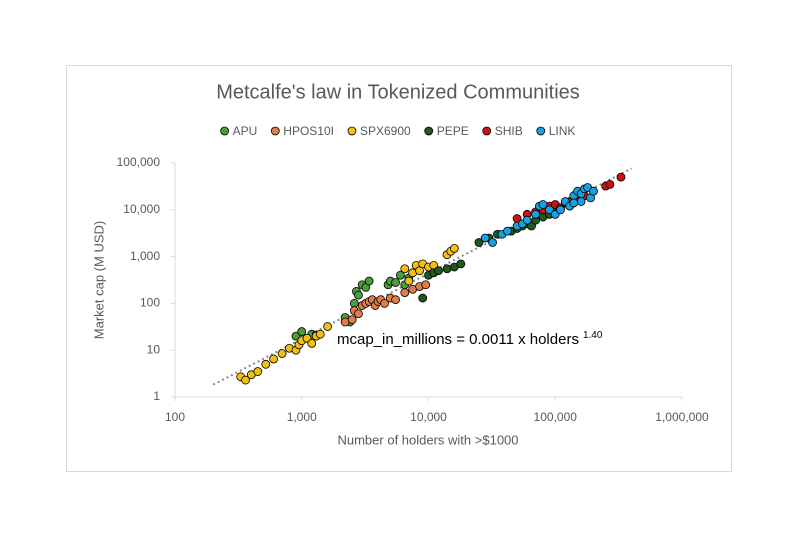 This screenshot has height=533, width=796. What do you see at coordinates (593, 335) in the screenshot?
I see `annotation-exponent: 1.40` at bounding box center [593, 335].